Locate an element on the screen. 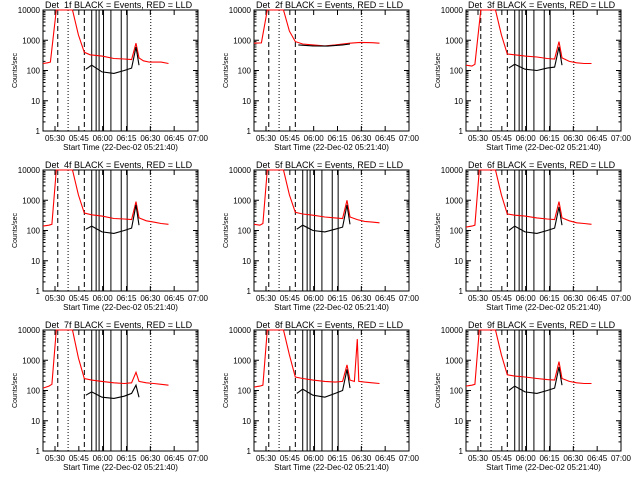 The height and width of the screenshot is (480, 640). panel-title: Det_4f BLACK = Events, RED = LLD is located at coordinates (119, 165).